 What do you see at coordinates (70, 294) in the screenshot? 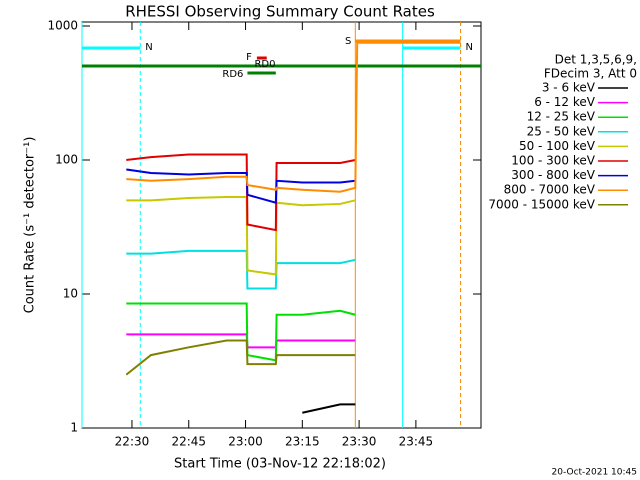
I see `y-tick-label: 10` at bounding box center [70, 294].